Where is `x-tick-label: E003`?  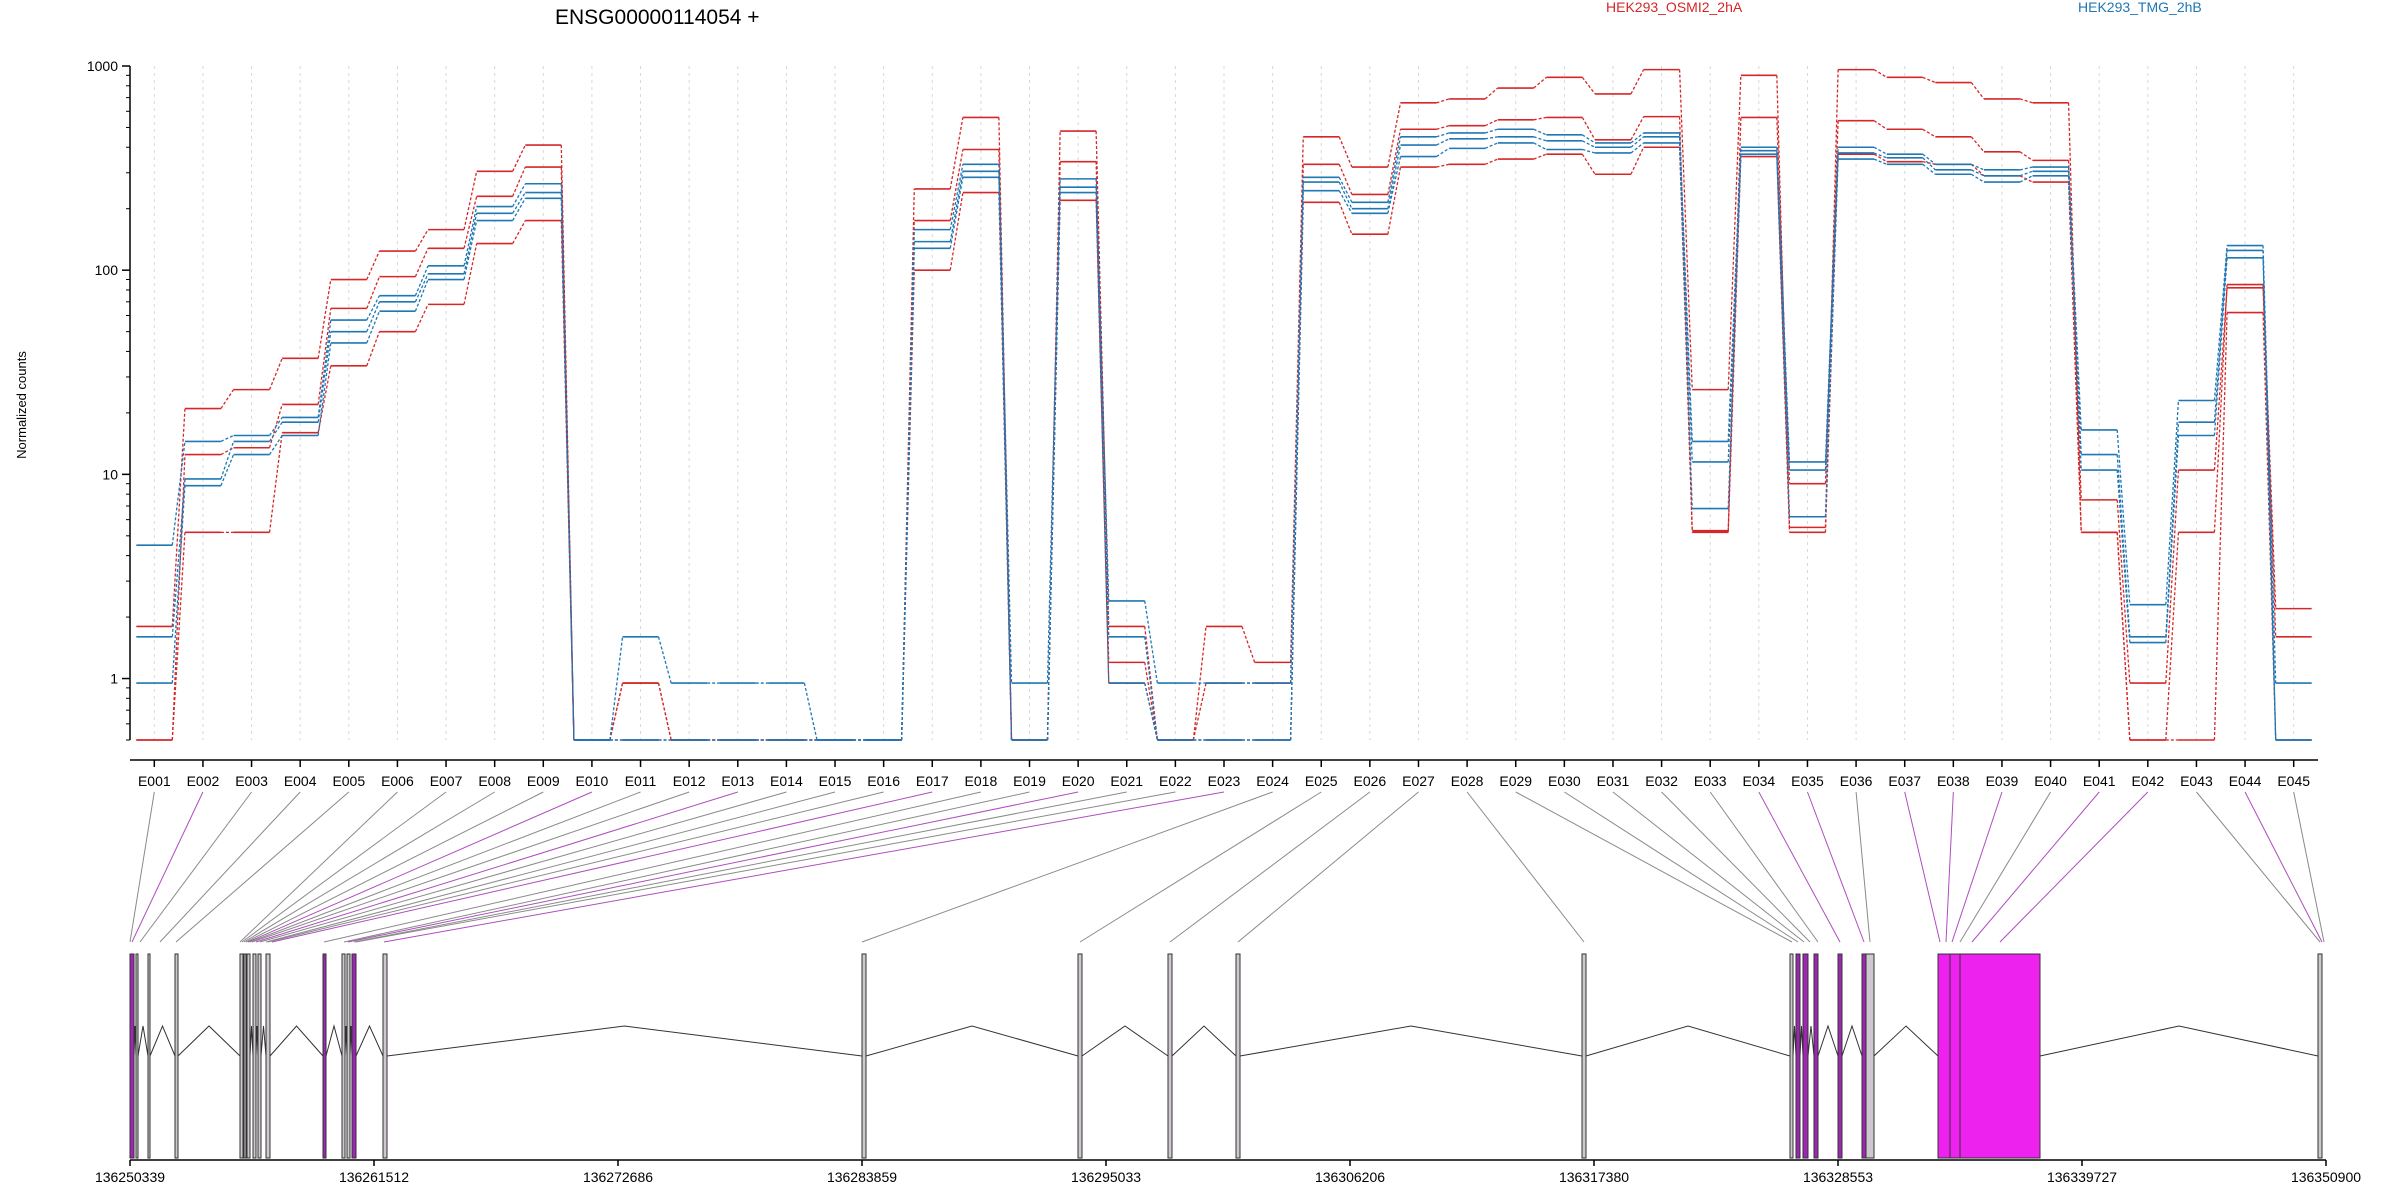 x-tick-label: E003 is located at coordinates (251, 781).